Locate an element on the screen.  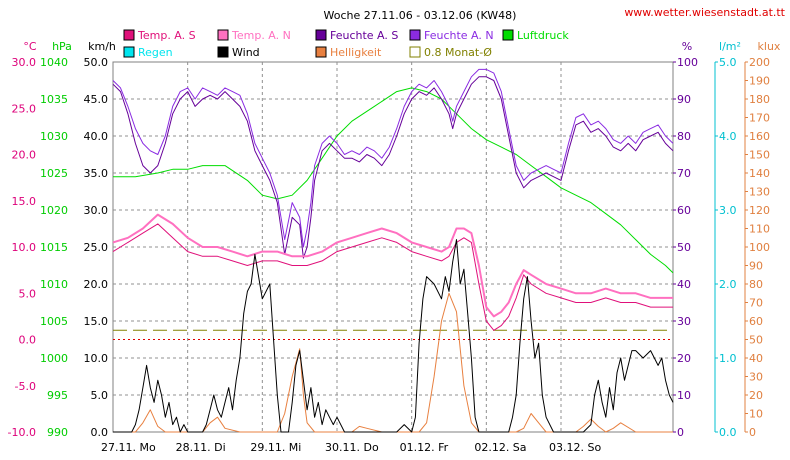
tick-label-lux: 80 is located at coordinates (756, 284).